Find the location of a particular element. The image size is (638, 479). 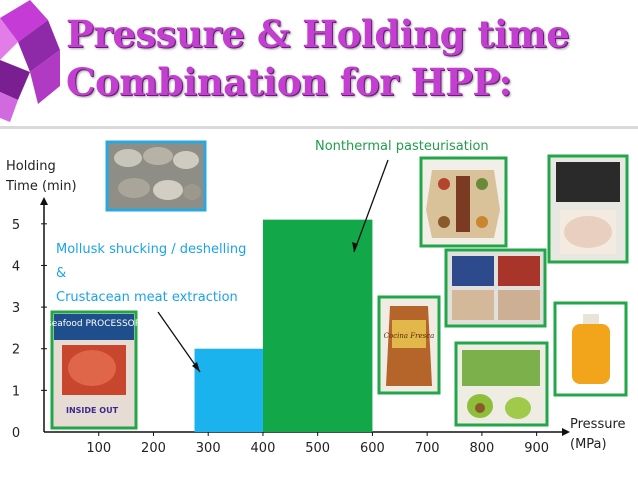

annotation-mollusk-line-2: & is located at coordinates (61, 273).